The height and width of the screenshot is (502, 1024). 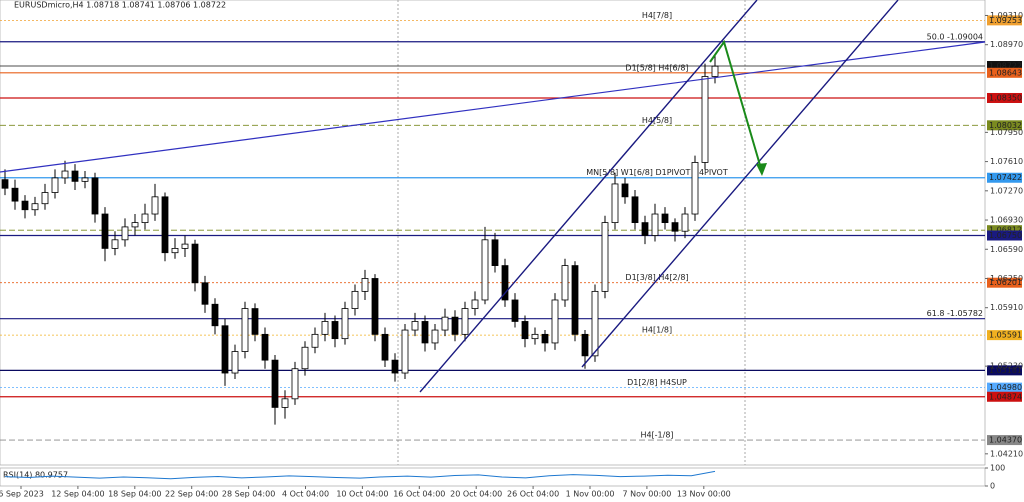 I want to click on forecast-arrow, so click(x=736, y=106).